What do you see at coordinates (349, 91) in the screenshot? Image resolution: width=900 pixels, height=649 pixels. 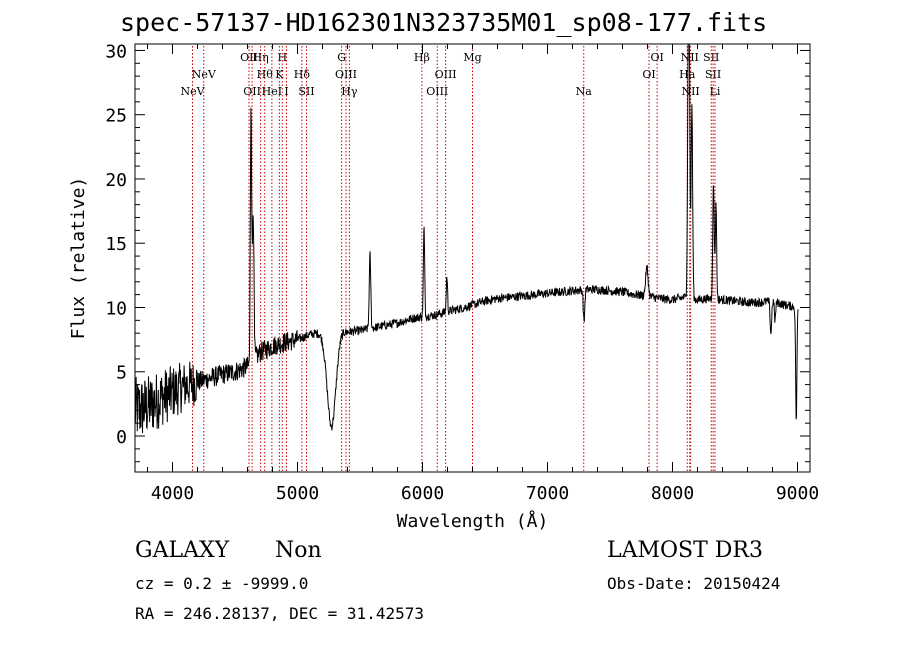 I see `line-label: Hγ` at bounding box center [349, 91].